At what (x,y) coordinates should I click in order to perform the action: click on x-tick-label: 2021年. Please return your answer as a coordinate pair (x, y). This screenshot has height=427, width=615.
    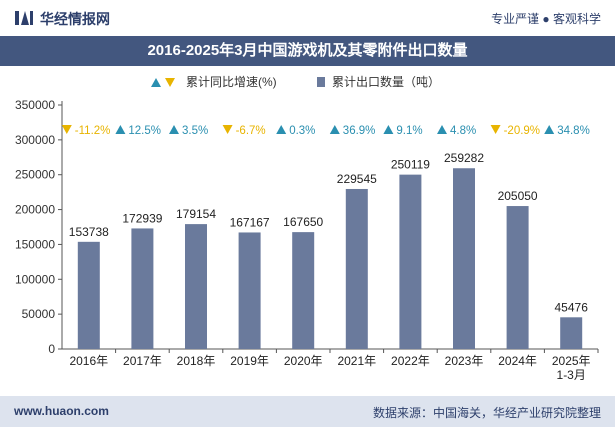
    Looking at the image, I should click on (356, 361).